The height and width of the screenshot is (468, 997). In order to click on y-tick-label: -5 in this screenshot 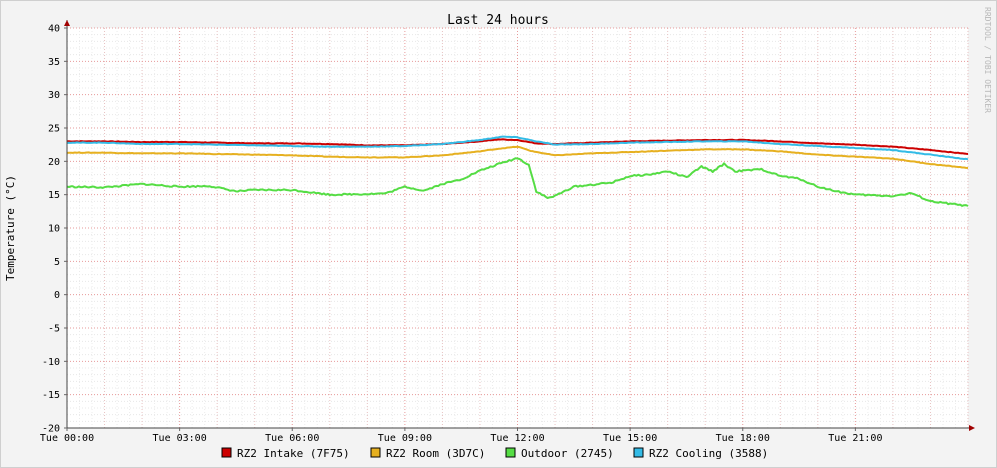, I will do `click(54, 329)`.